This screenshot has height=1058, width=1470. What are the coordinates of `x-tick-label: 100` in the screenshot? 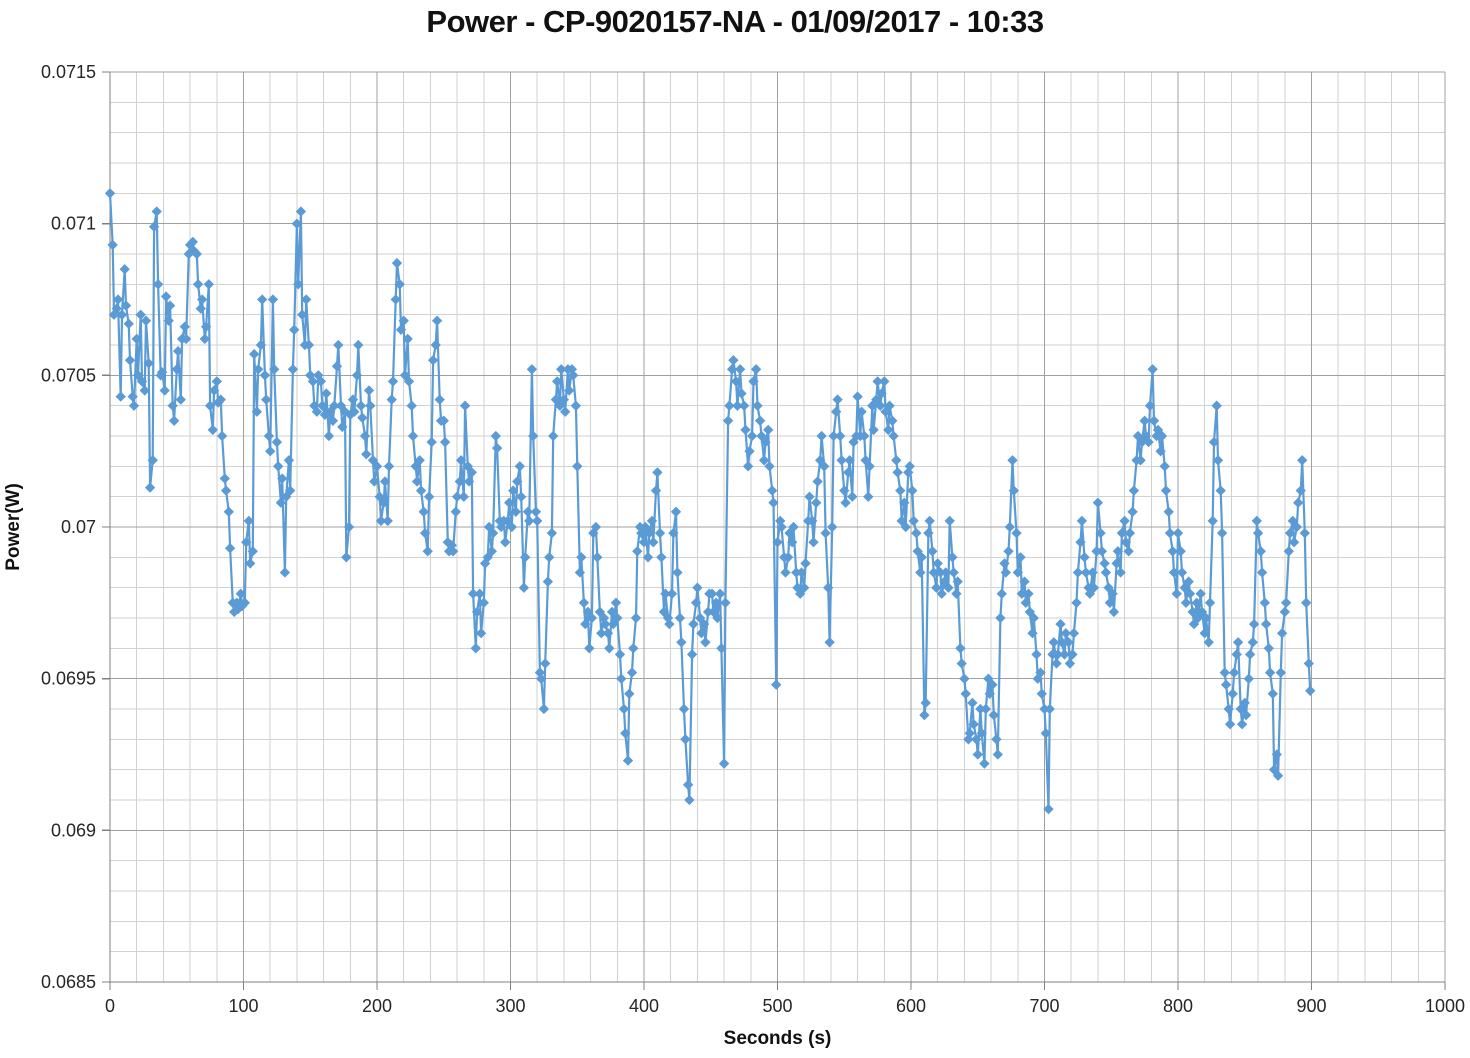 It's located at (243, 1006).